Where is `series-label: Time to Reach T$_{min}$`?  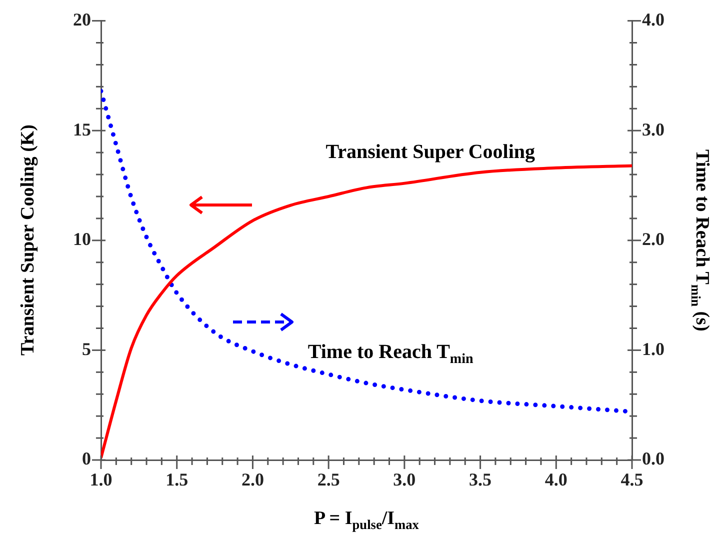
series-label: Time to Reach T$_{min}$ is located at coordinates (391, 354).